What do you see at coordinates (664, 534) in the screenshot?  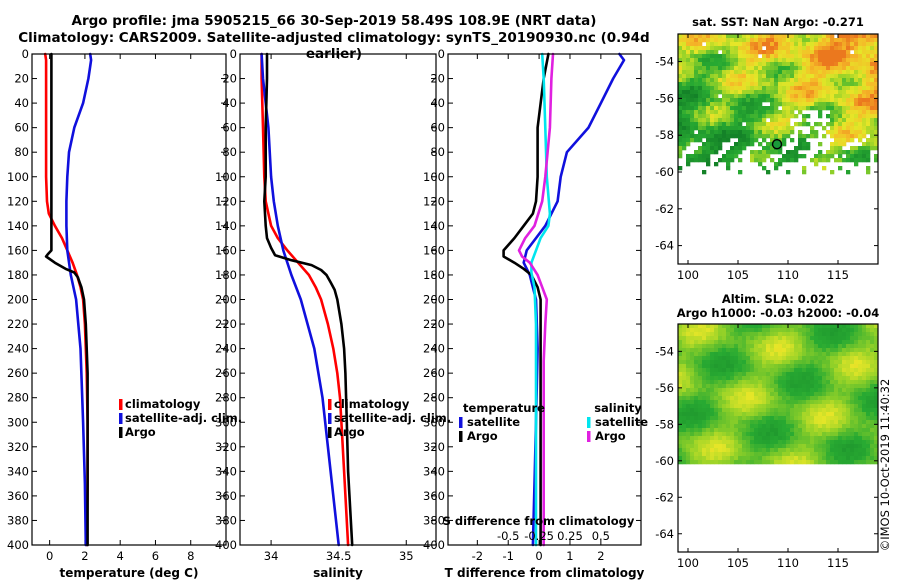 I see `sla_map-ytick-label: -64` at bounding box center [664, 534].